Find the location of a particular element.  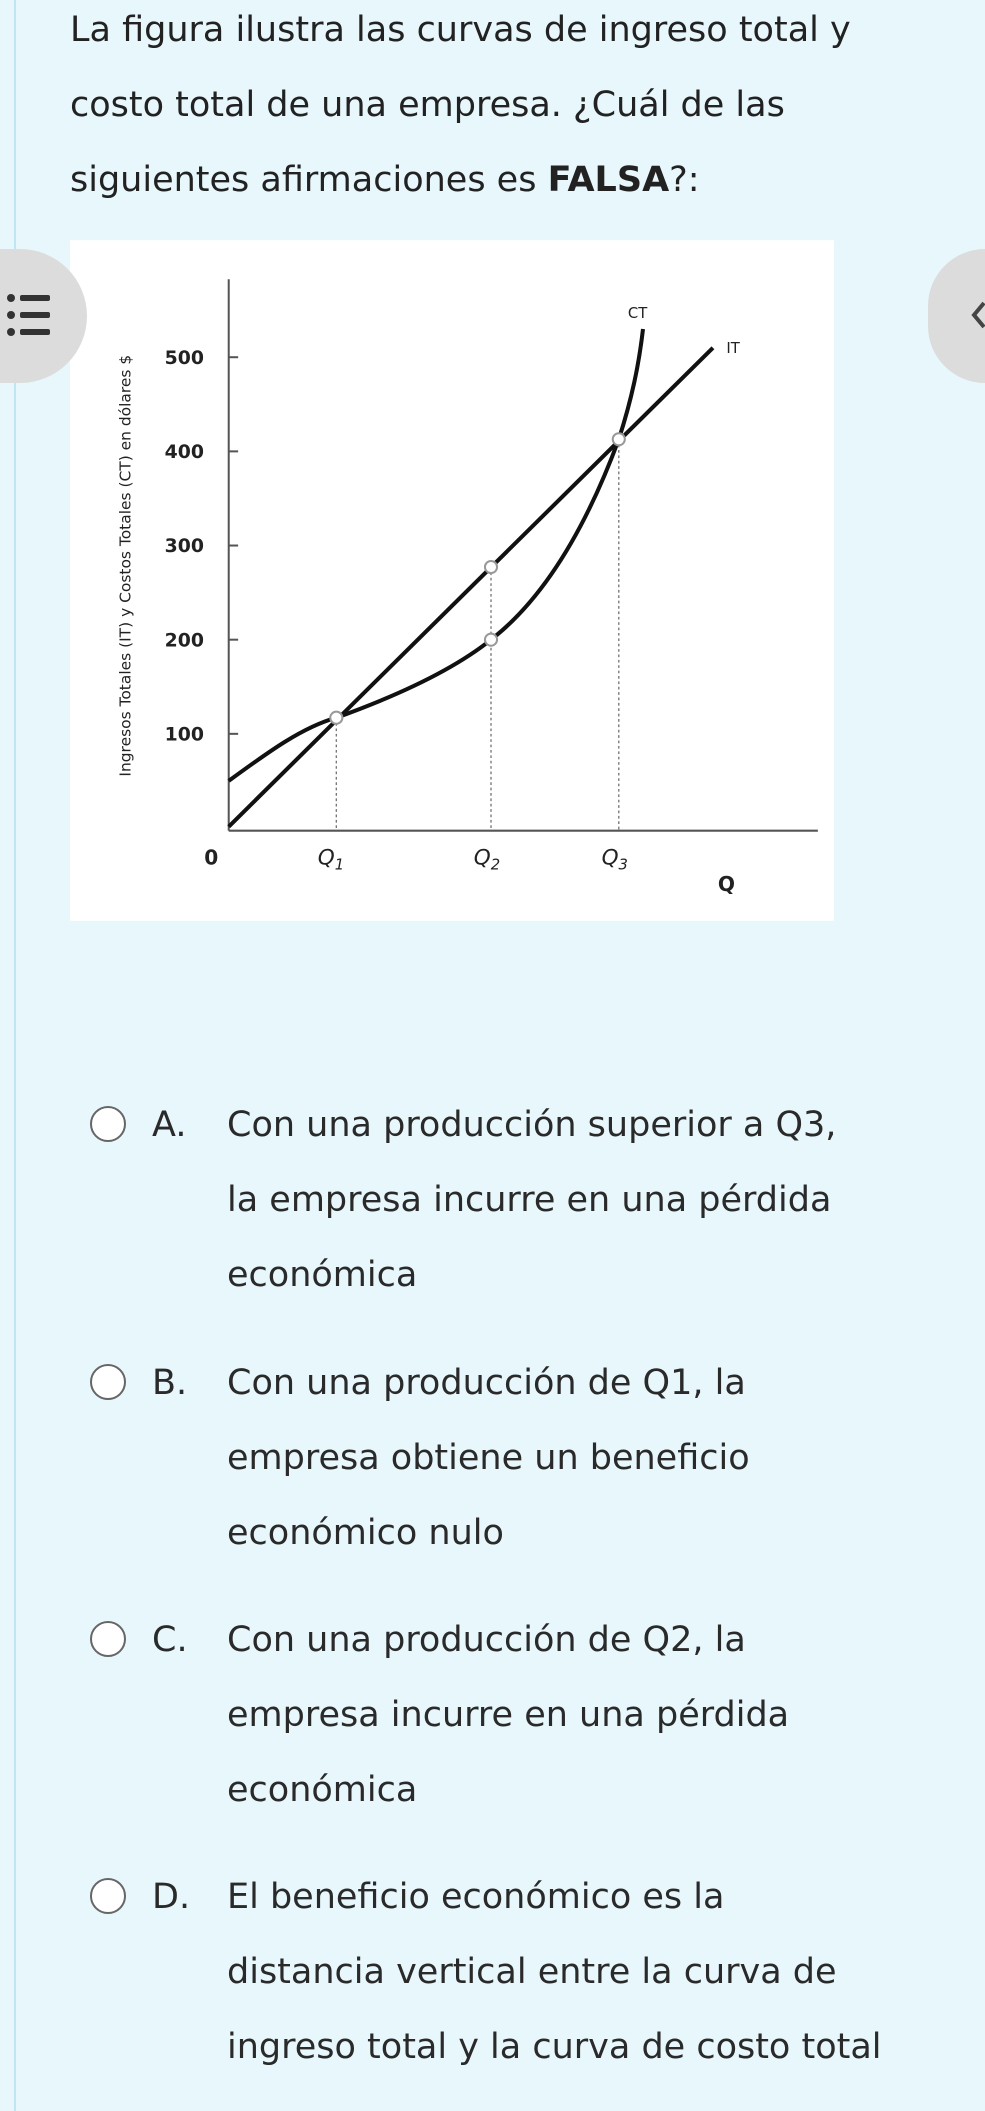

x-label: Q1 is located at coordinates (331, 859).